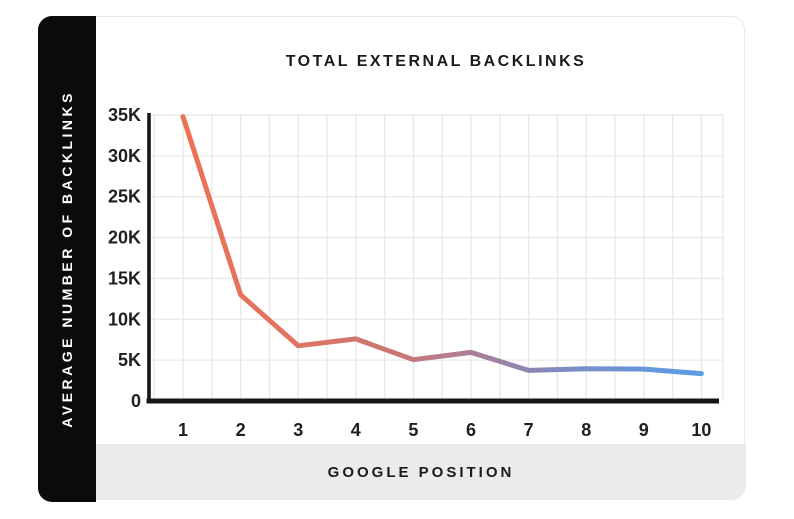  I want to click on y-tick-label: 15K, so click(124, 278).